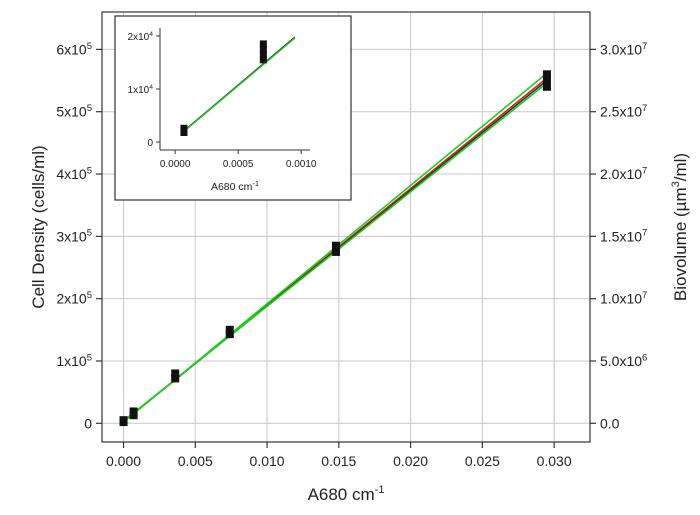 This screenshot has width=700, height=515. I want to click on y2-tick-label: 1.5x10⁷, so click(623, 236).